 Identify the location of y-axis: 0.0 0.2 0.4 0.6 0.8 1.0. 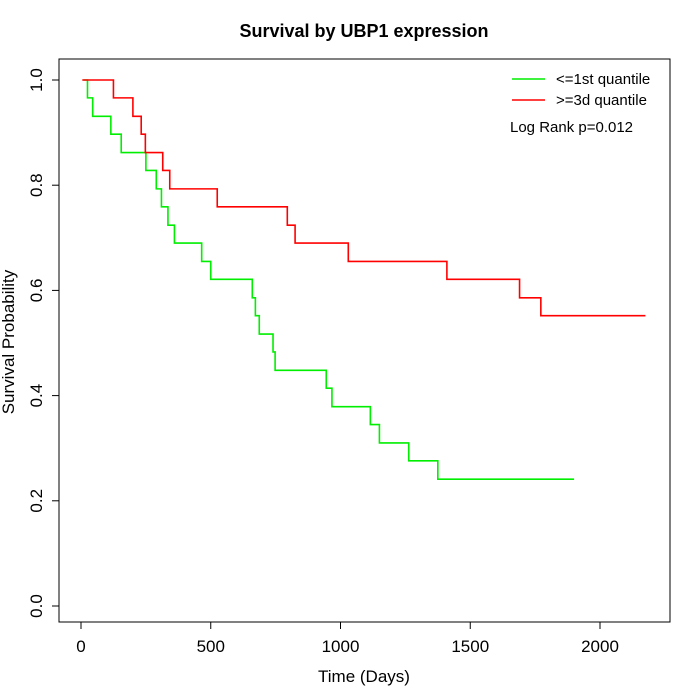
(43, 343).